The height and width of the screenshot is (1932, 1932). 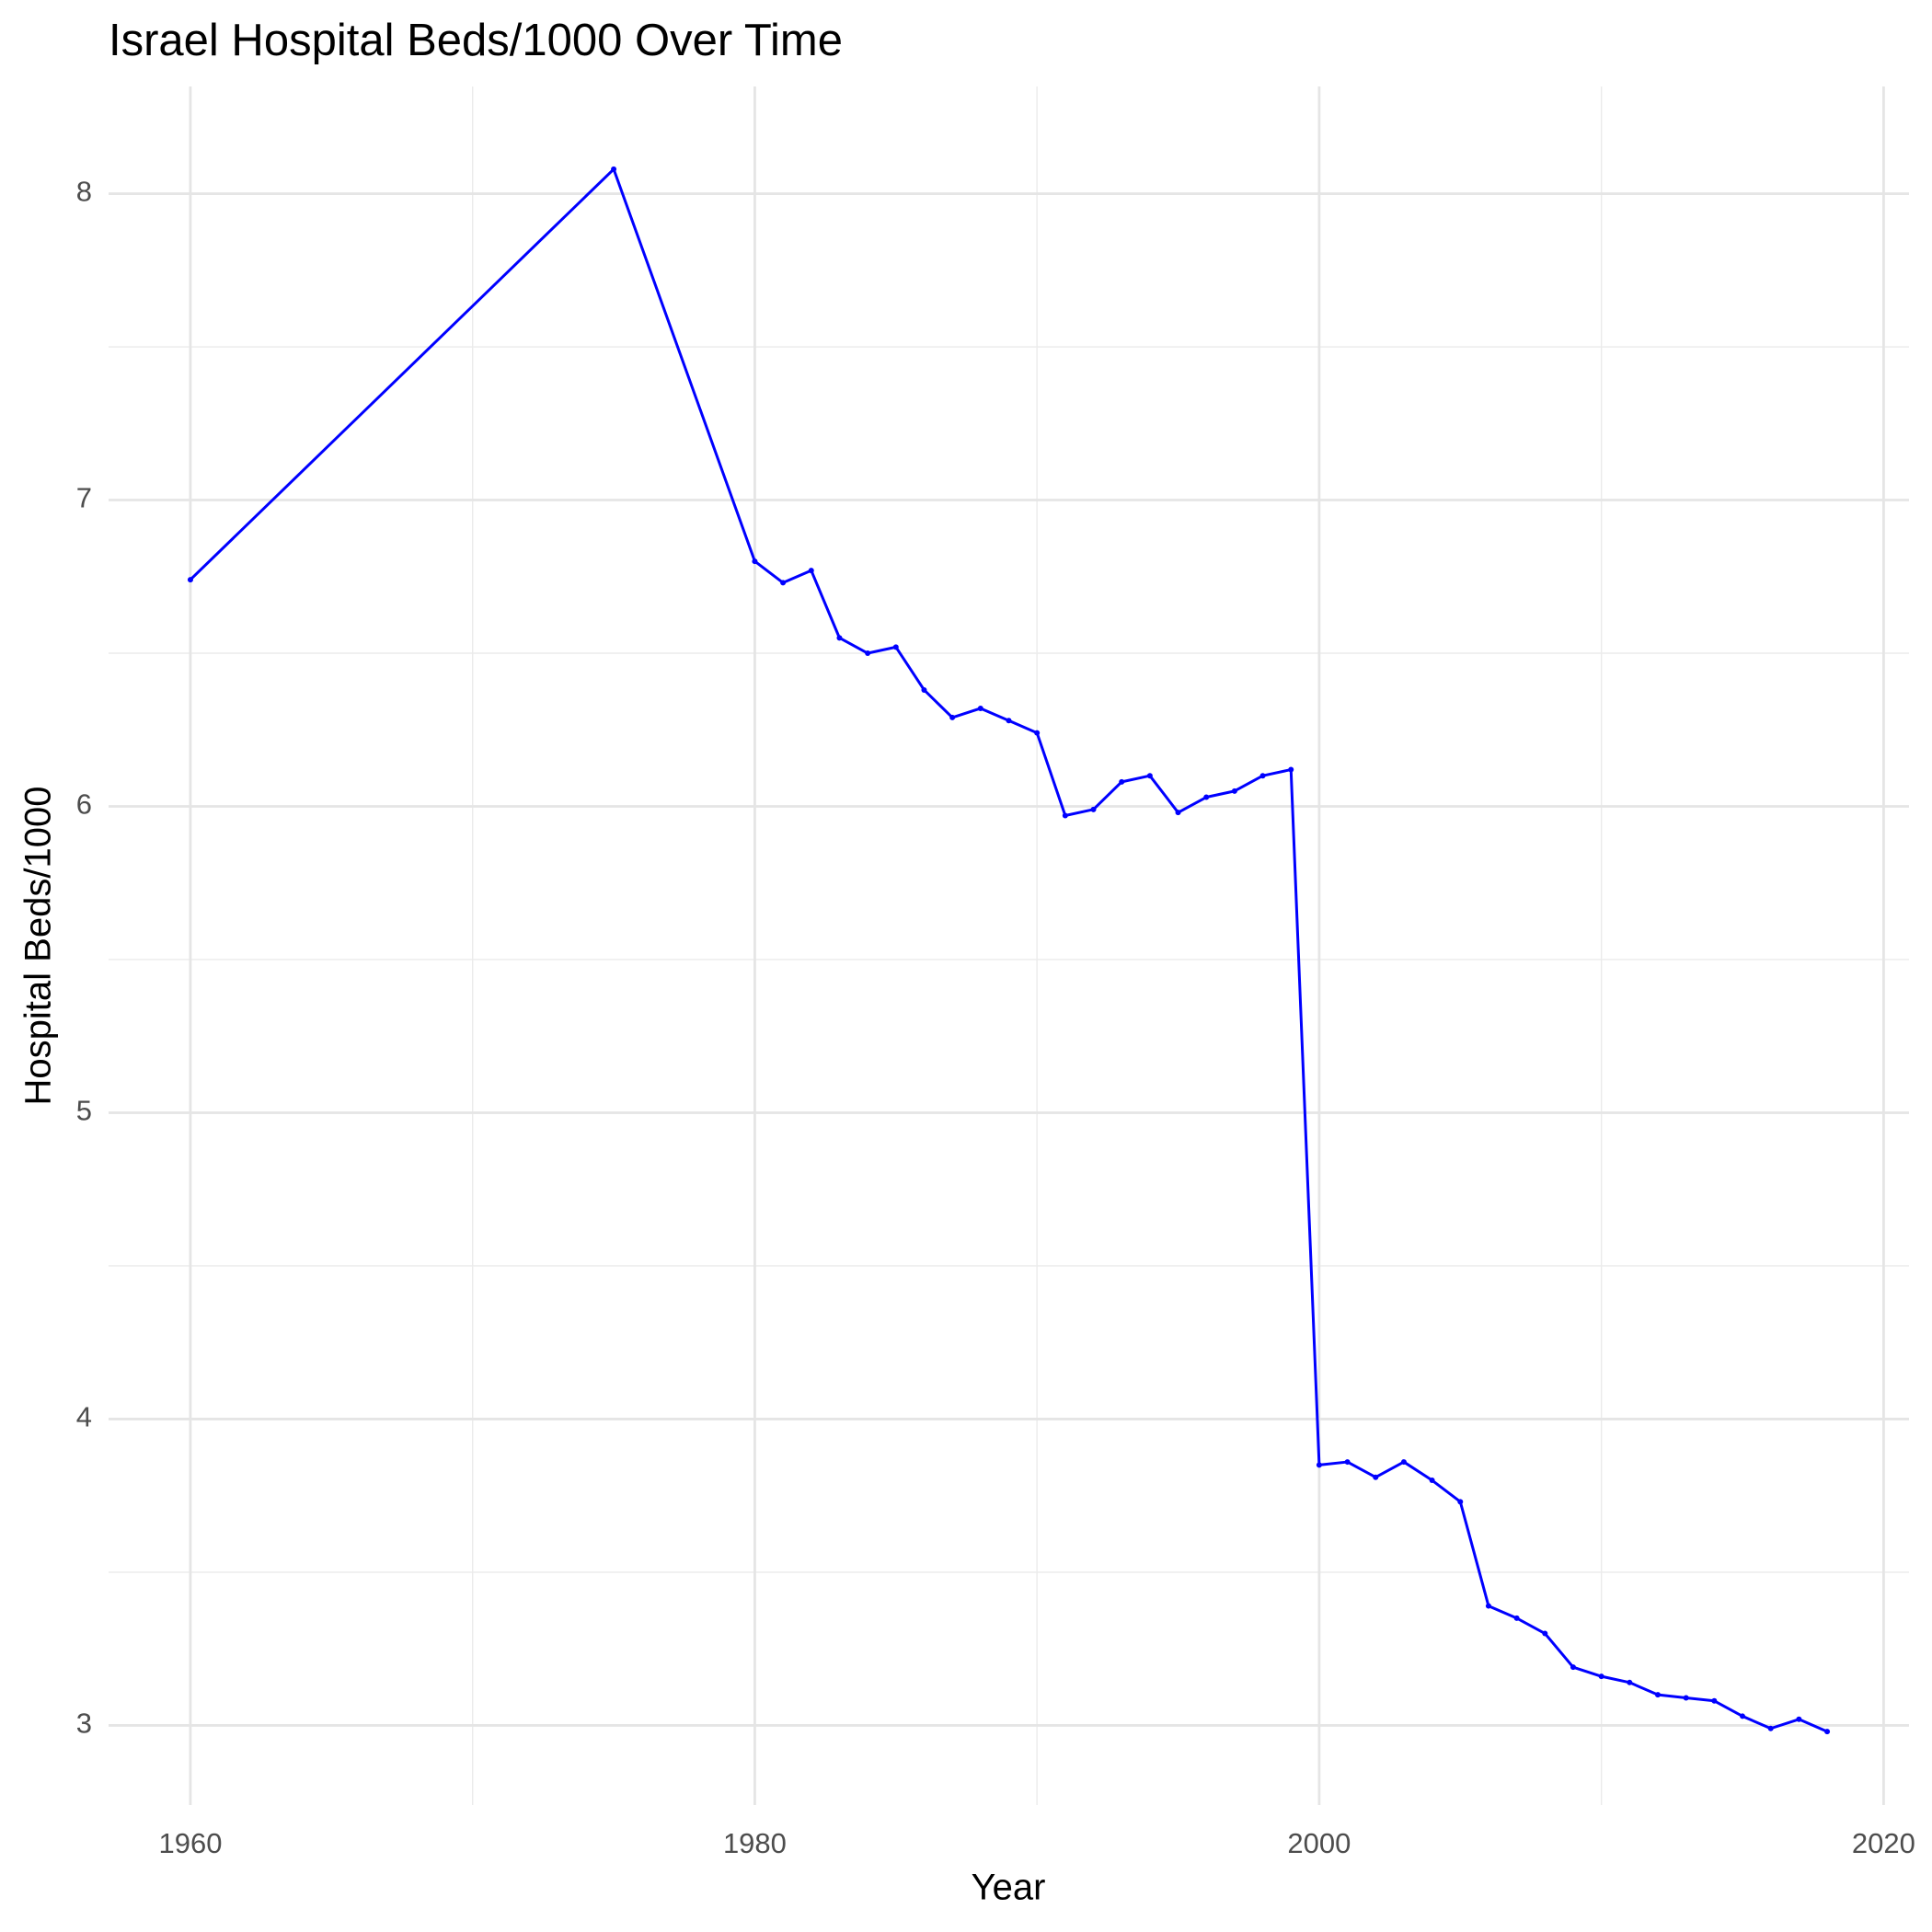 What do you see at coordinates (84, 1417) in the screenshot?
I see `y-tick-label: 4` at bounding box center [84, 1417].